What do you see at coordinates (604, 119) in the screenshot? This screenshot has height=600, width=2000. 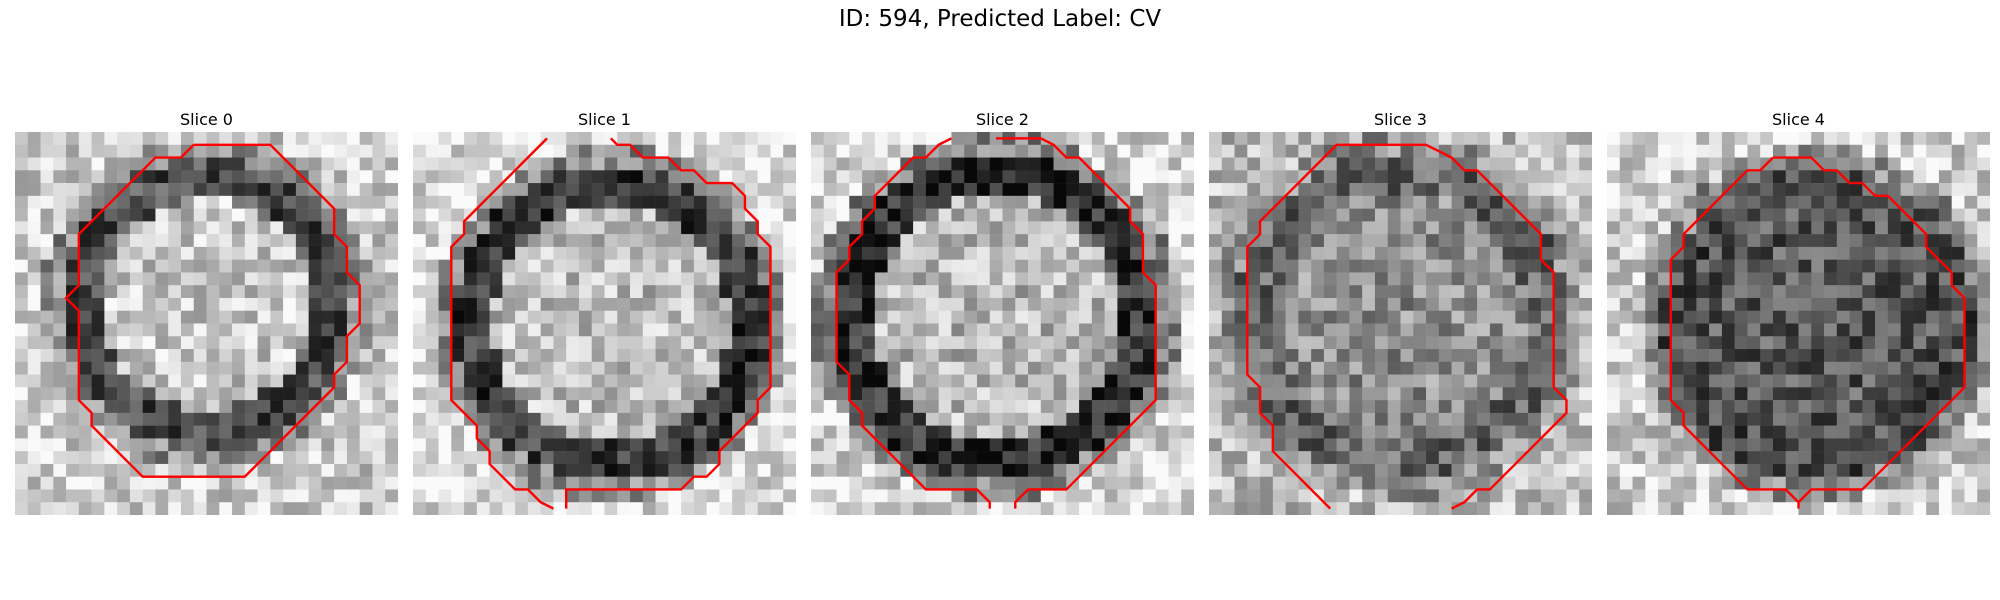 I see `slice-title: Slice 1` at bounding box center [604, 119].